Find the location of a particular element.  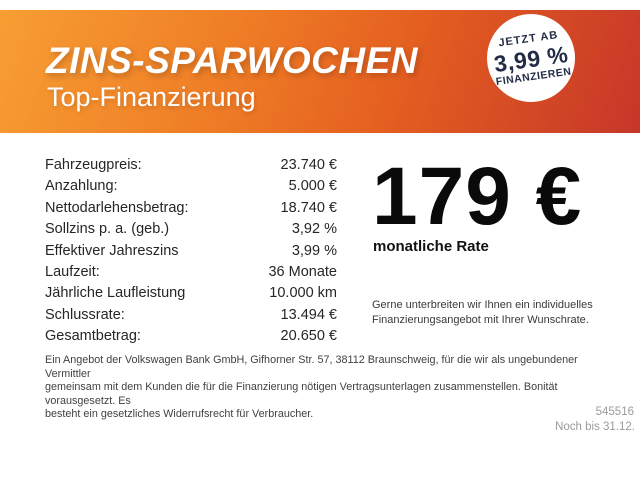

row-label: Schlussrate: is located at coordinates (85, 314).